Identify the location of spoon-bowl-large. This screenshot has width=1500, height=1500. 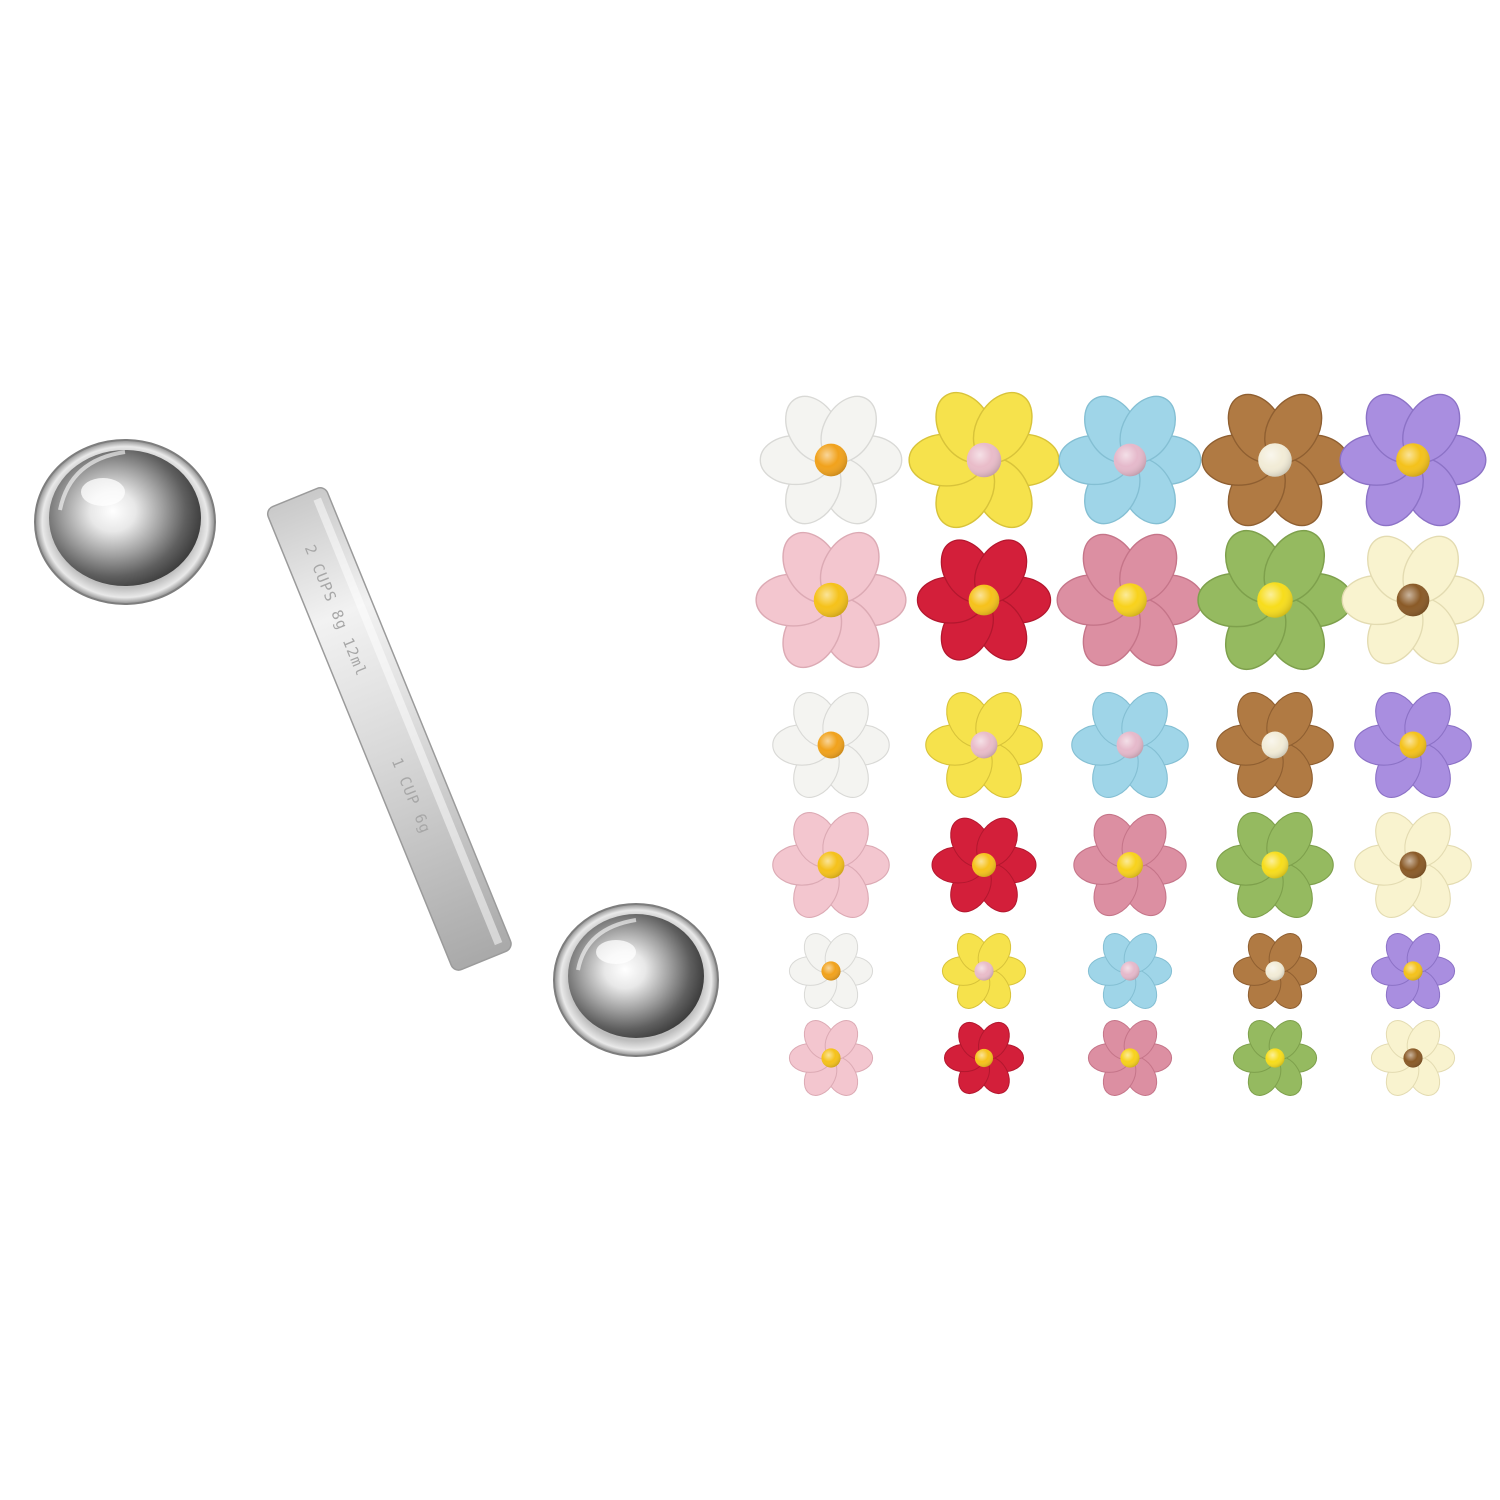
(125, 522).